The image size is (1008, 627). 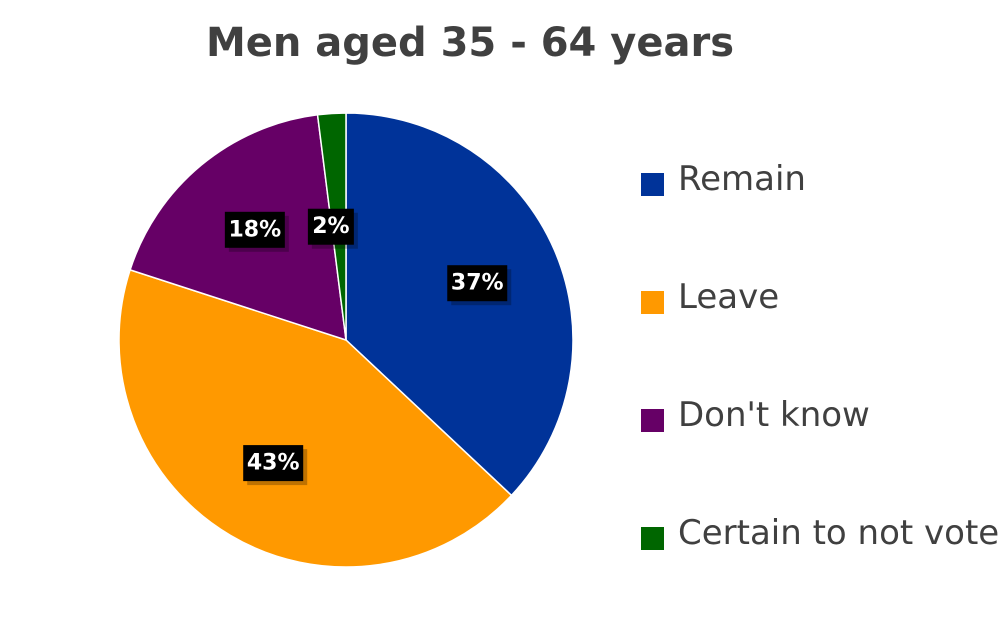 What do you see at coordinates (652, 420) in the screenshot?
I see `legend-swatch-dont-know` at bounding box center [652, 420].